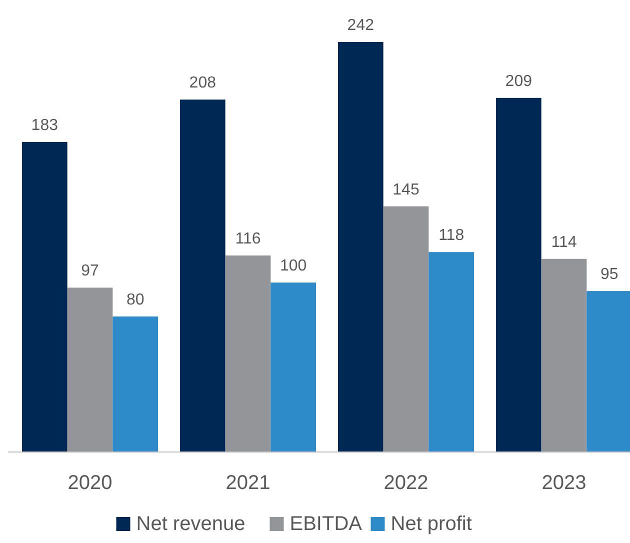 This screenshot has height=543, width=630. I want to click on data-label: 242, so click(360, 25).